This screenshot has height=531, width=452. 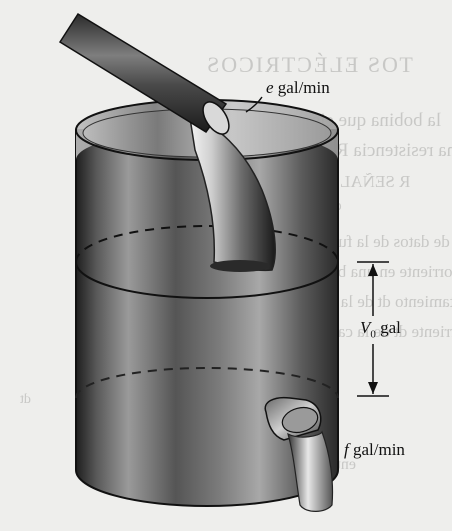 I want to click on inflow-label: e gal/min, so click(x=298, y=88).